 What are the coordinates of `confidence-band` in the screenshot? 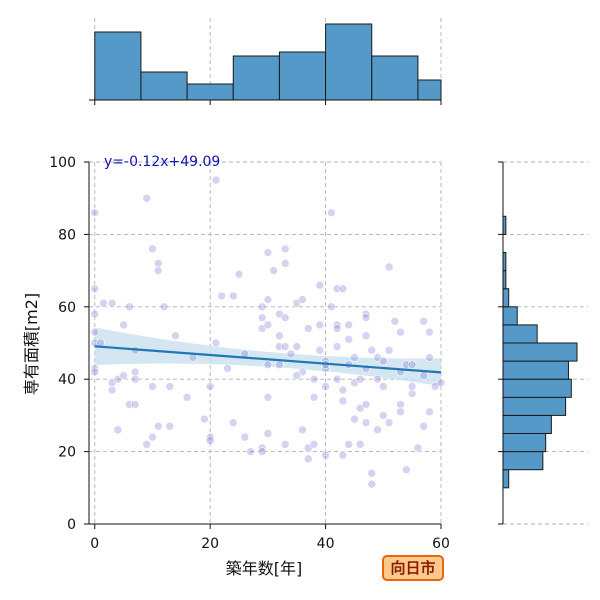 It's located at (267, 357).